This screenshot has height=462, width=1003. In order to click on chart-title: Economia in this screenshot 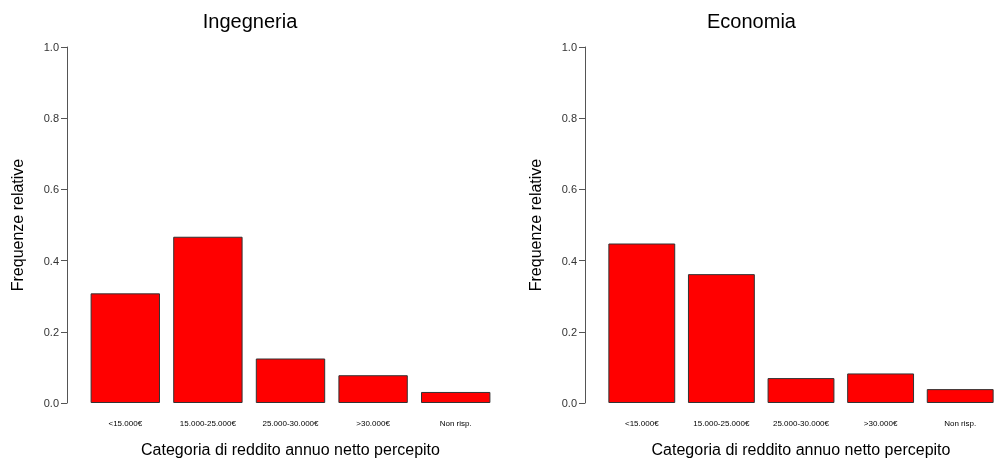, I will do `click(752, 21)`.